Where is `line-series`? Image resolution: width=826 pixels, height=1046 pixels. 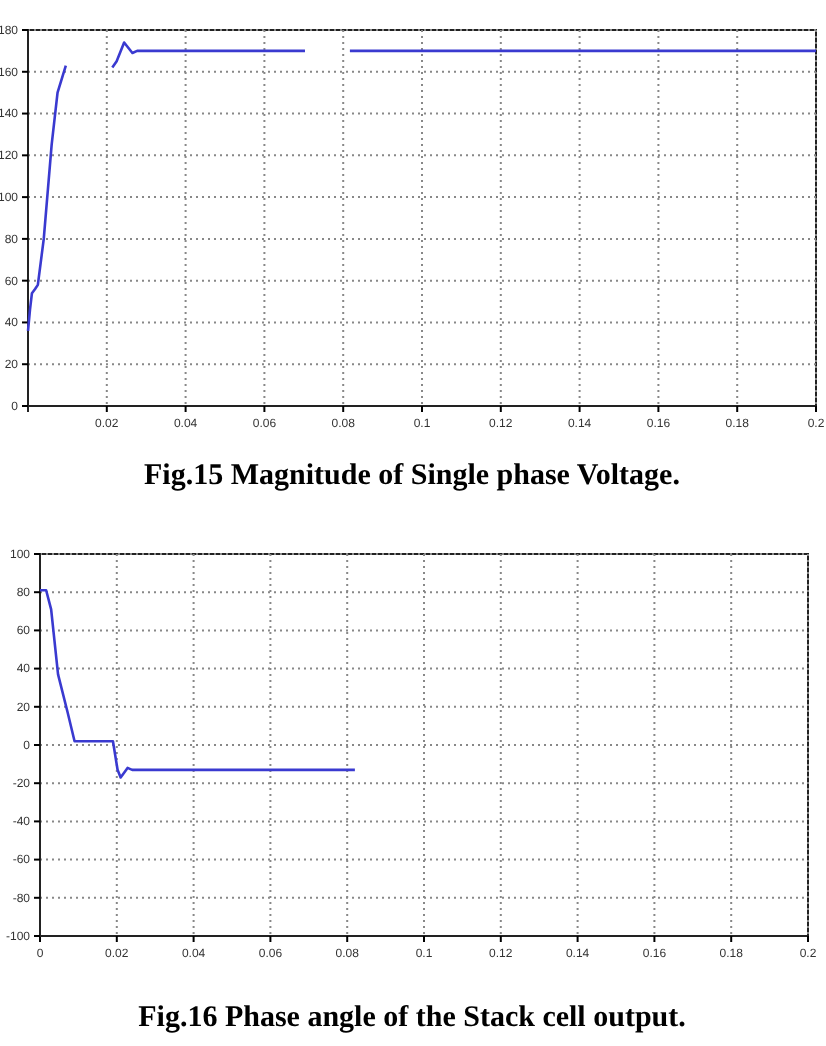 line-series is located at coordinates (197, 683).